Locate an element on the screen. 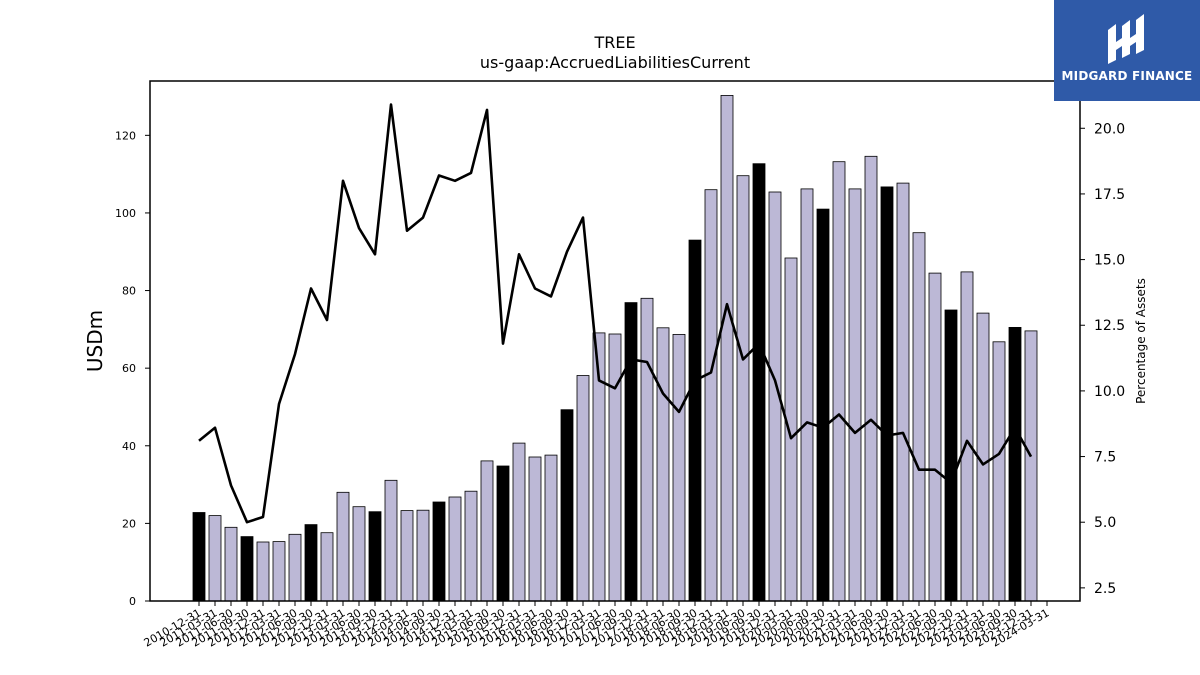 The width and height of the screenshot is (1200, 675). y-tick-label: 0 is located at coordinates (132, 601).